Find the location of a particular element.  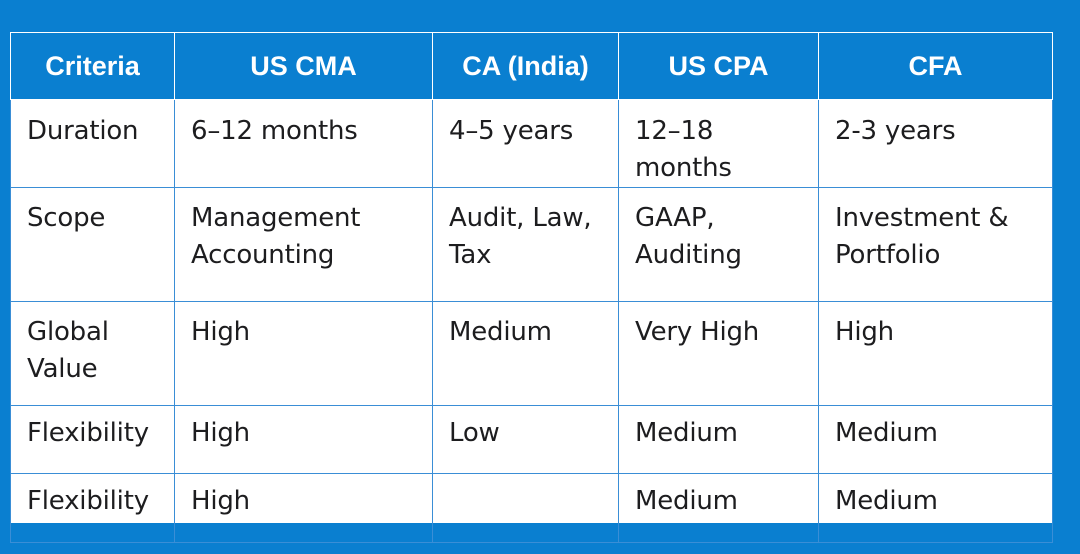

table-header-row: Criteria US CMA CA (India) US CPA CFA is located at coordinates (531, 66).